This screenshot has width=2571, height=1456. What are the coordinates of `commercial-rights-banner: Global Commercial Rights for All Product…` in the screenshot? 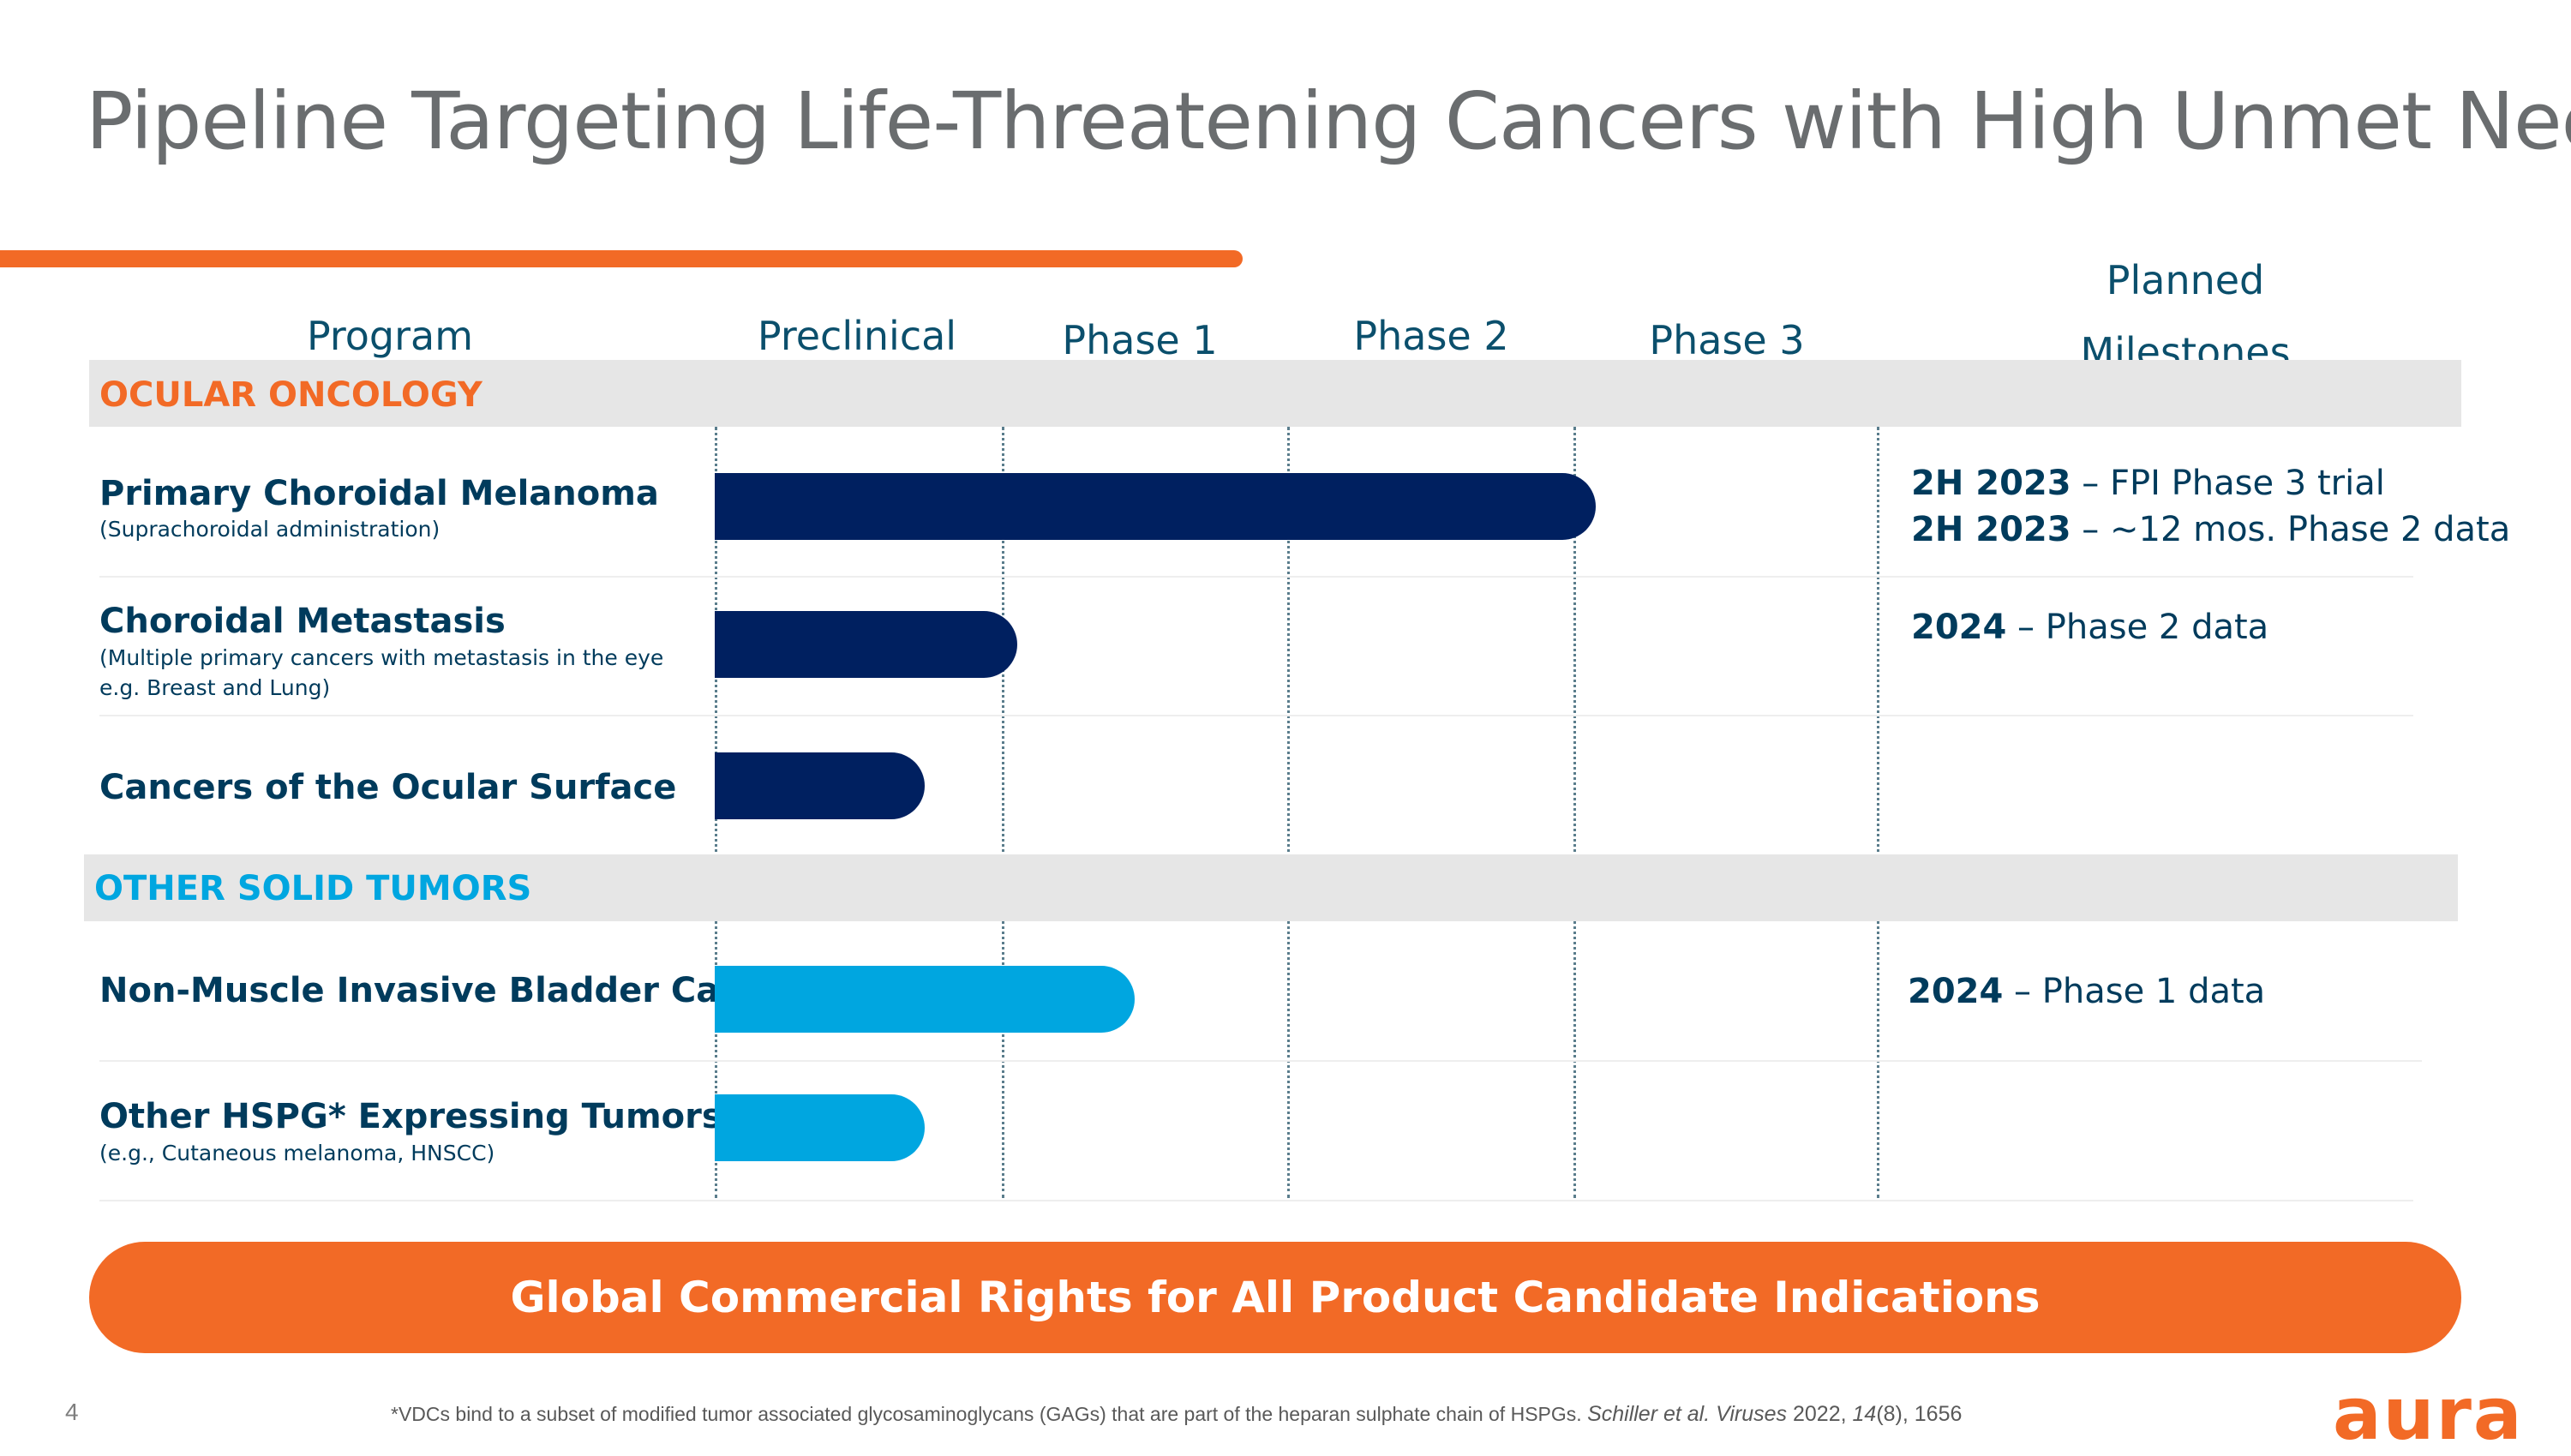 It's located at (1275, 1297).